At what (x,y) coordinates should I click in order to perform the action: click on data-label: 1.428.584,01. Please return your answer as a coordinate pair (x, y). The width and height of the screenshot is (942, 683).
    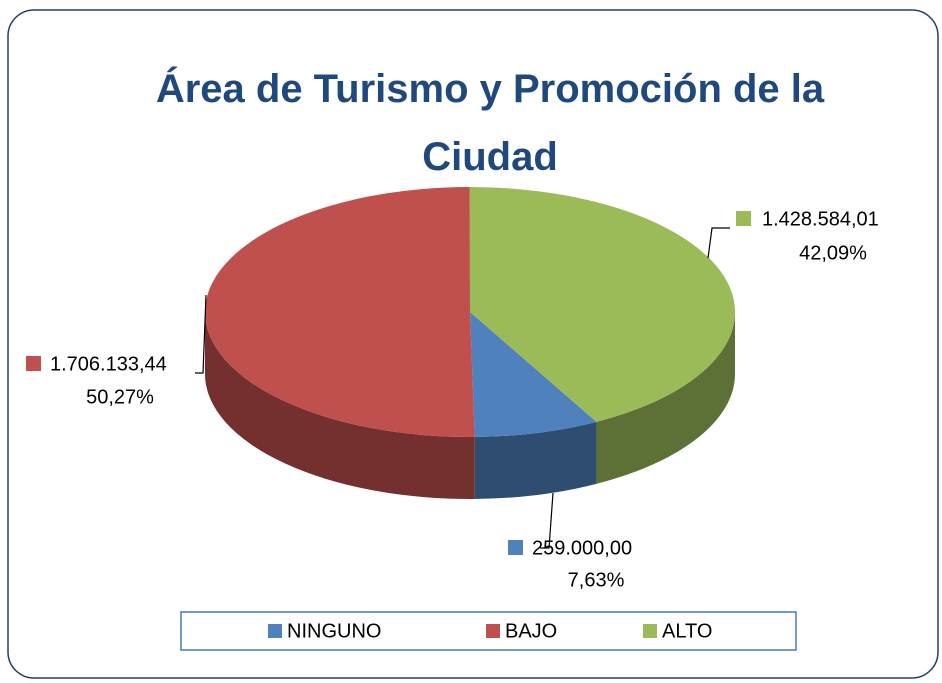
    Looking at the image, I should click on (820, 219).